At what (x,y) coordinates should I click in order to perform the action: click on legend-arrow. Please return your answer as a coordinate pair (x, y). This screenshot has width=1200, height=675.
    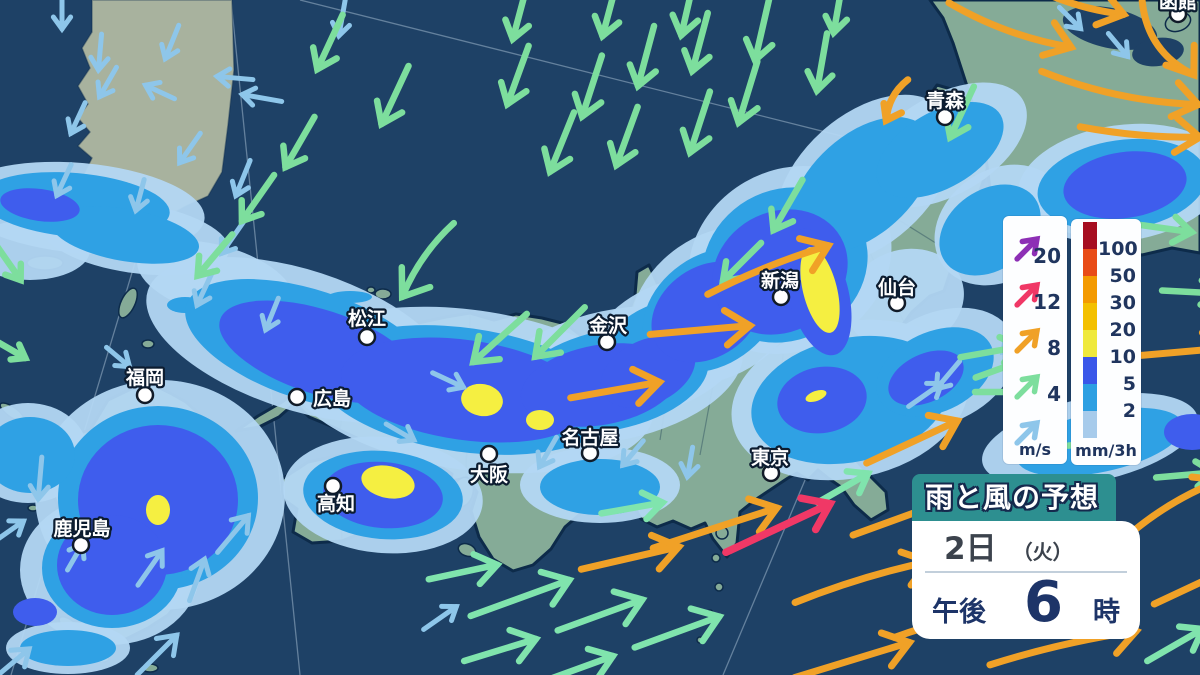
    Looking at the image, I should click on (1027, 248).